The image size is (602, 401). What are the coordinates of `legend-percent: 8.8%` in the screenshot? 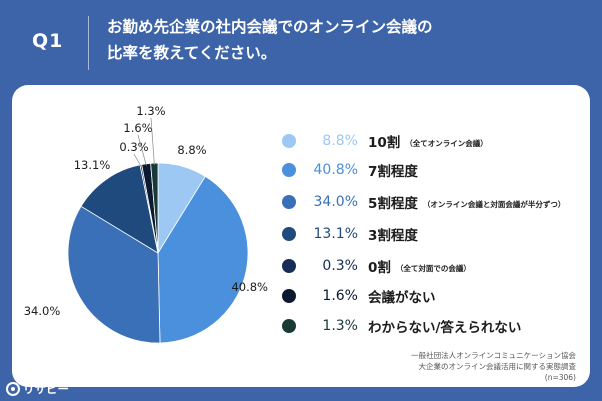 It's located at (340, 141).